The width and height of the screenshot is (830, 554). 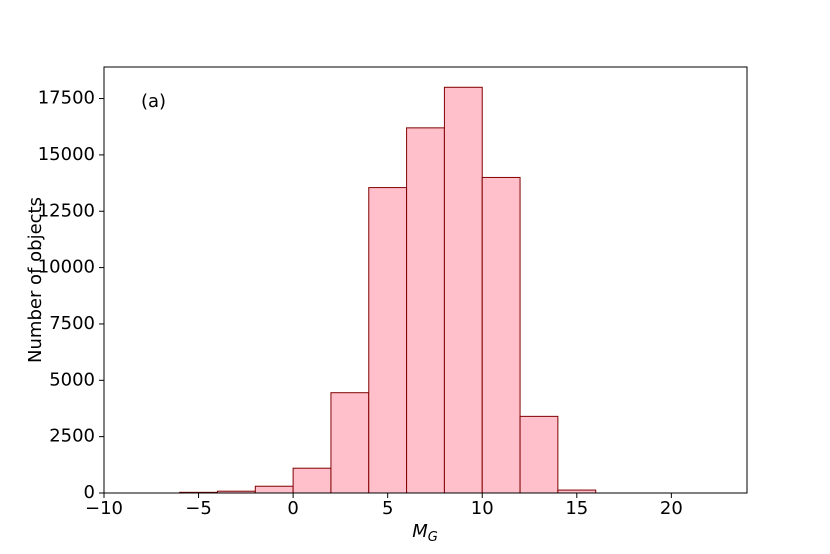 What do you see at coordinates (72, 379) in the screenshot?
I see `y-tick-label: 5000` at bounding box center [72, 379].